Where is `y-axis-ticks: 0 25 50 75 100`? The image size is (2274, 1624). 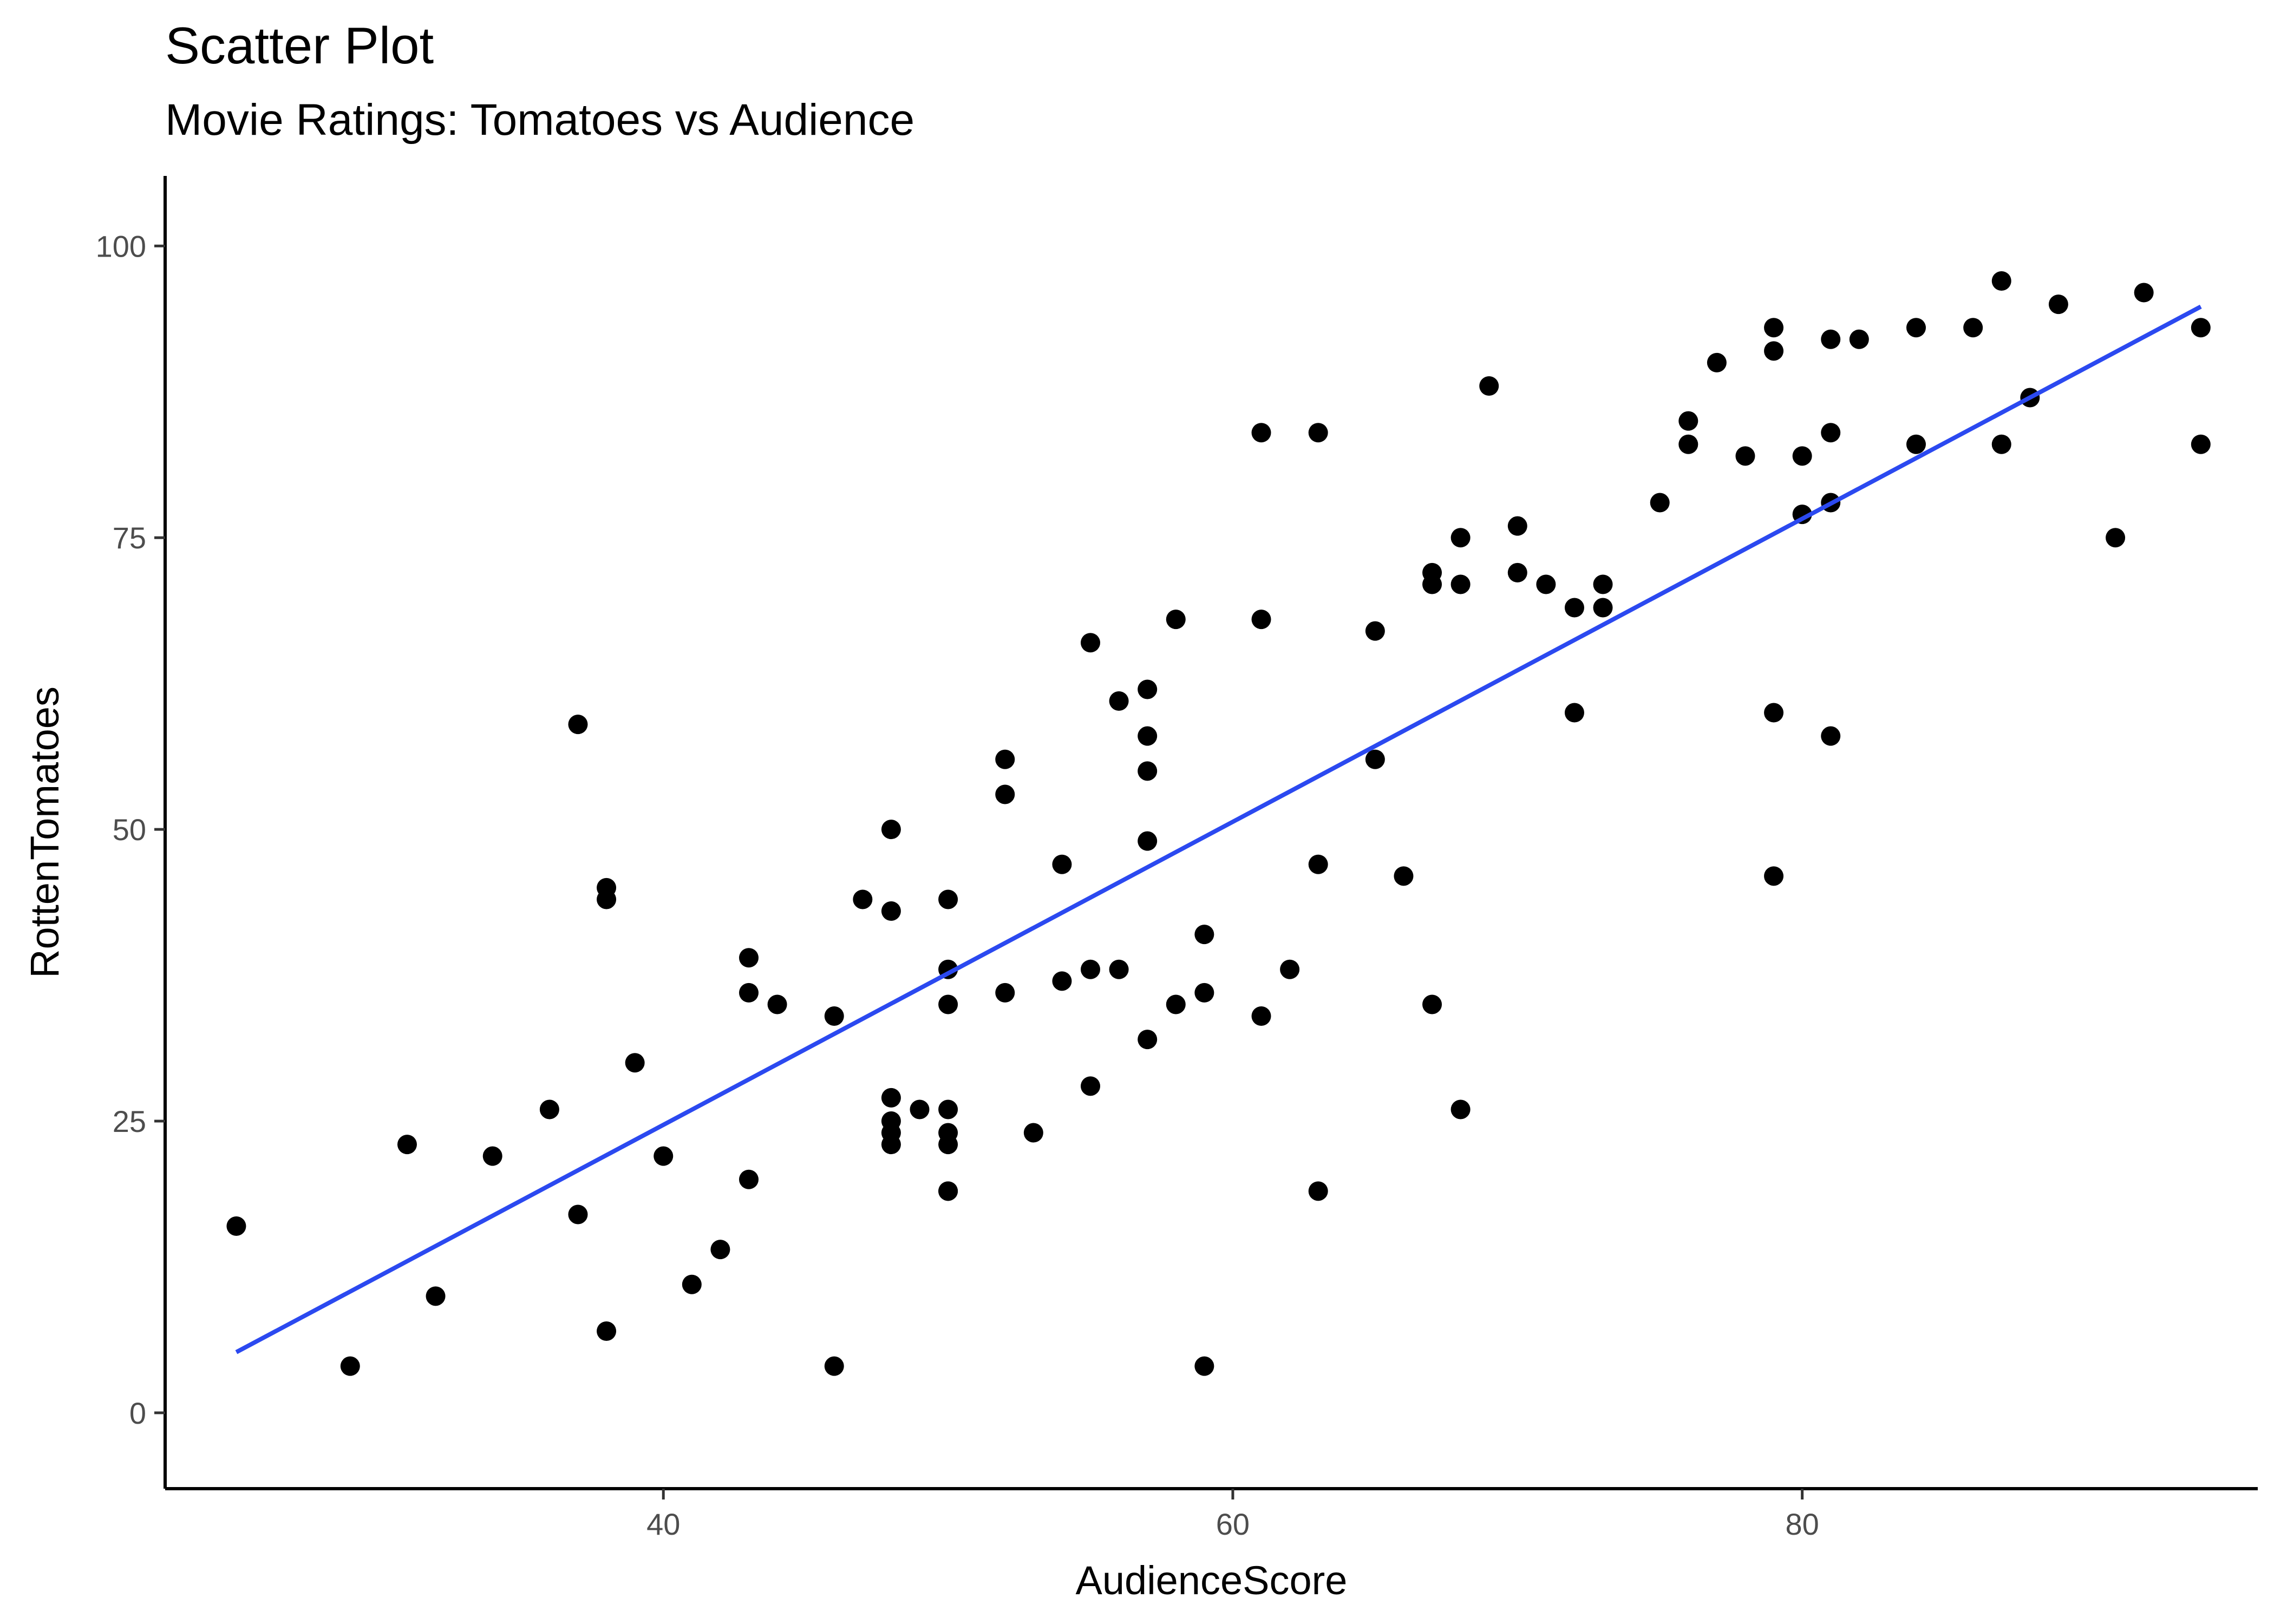
y-axis-ticks: 0 25 50 75 100 is located at coordinates (131, 829).